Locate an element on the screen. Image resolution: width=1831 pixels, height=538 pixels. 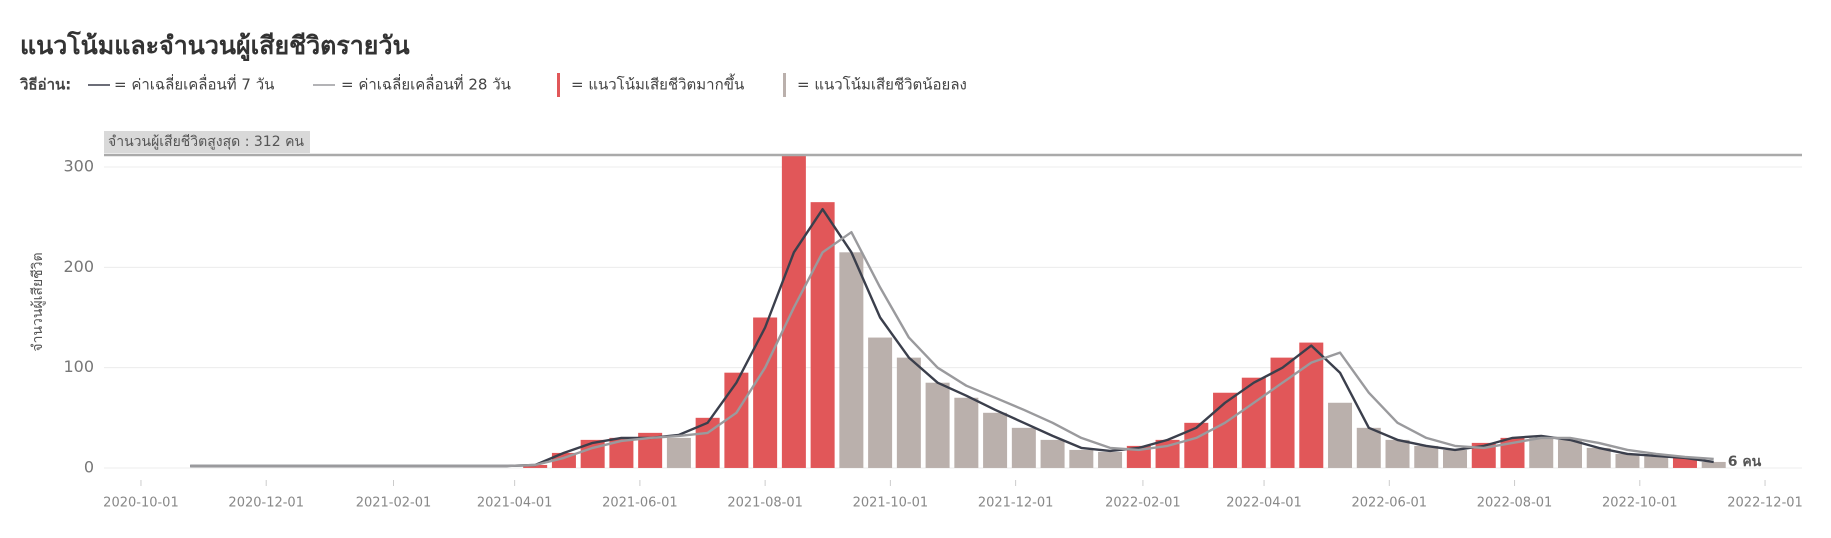
x-tick-label: 2021-06-01 is located at coordinates (640, 503).